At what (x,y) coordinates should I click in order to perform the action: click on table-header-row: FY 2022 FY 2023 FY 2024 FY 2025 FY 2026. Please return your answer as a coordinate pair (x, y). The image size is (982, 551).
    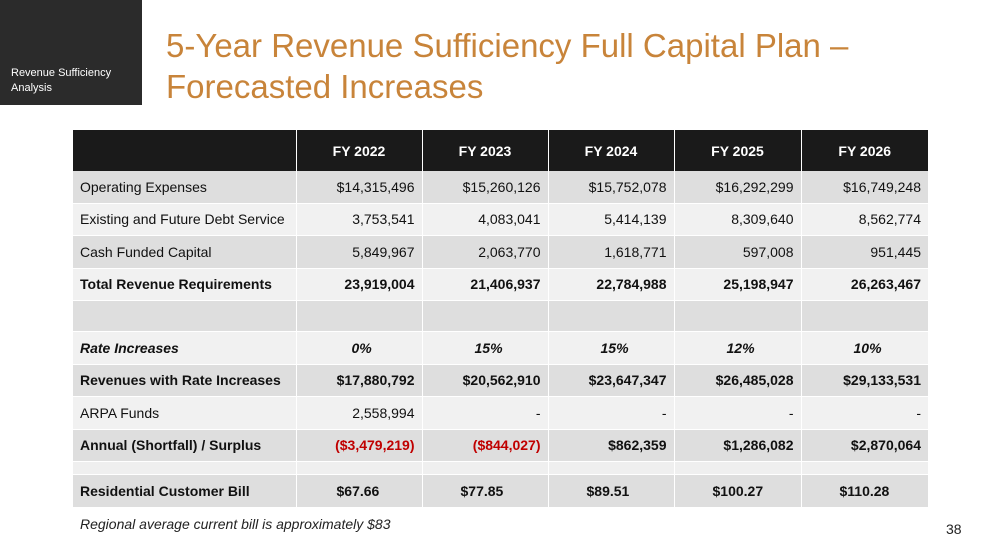
    Looking at the image, I should click on (500, 150).